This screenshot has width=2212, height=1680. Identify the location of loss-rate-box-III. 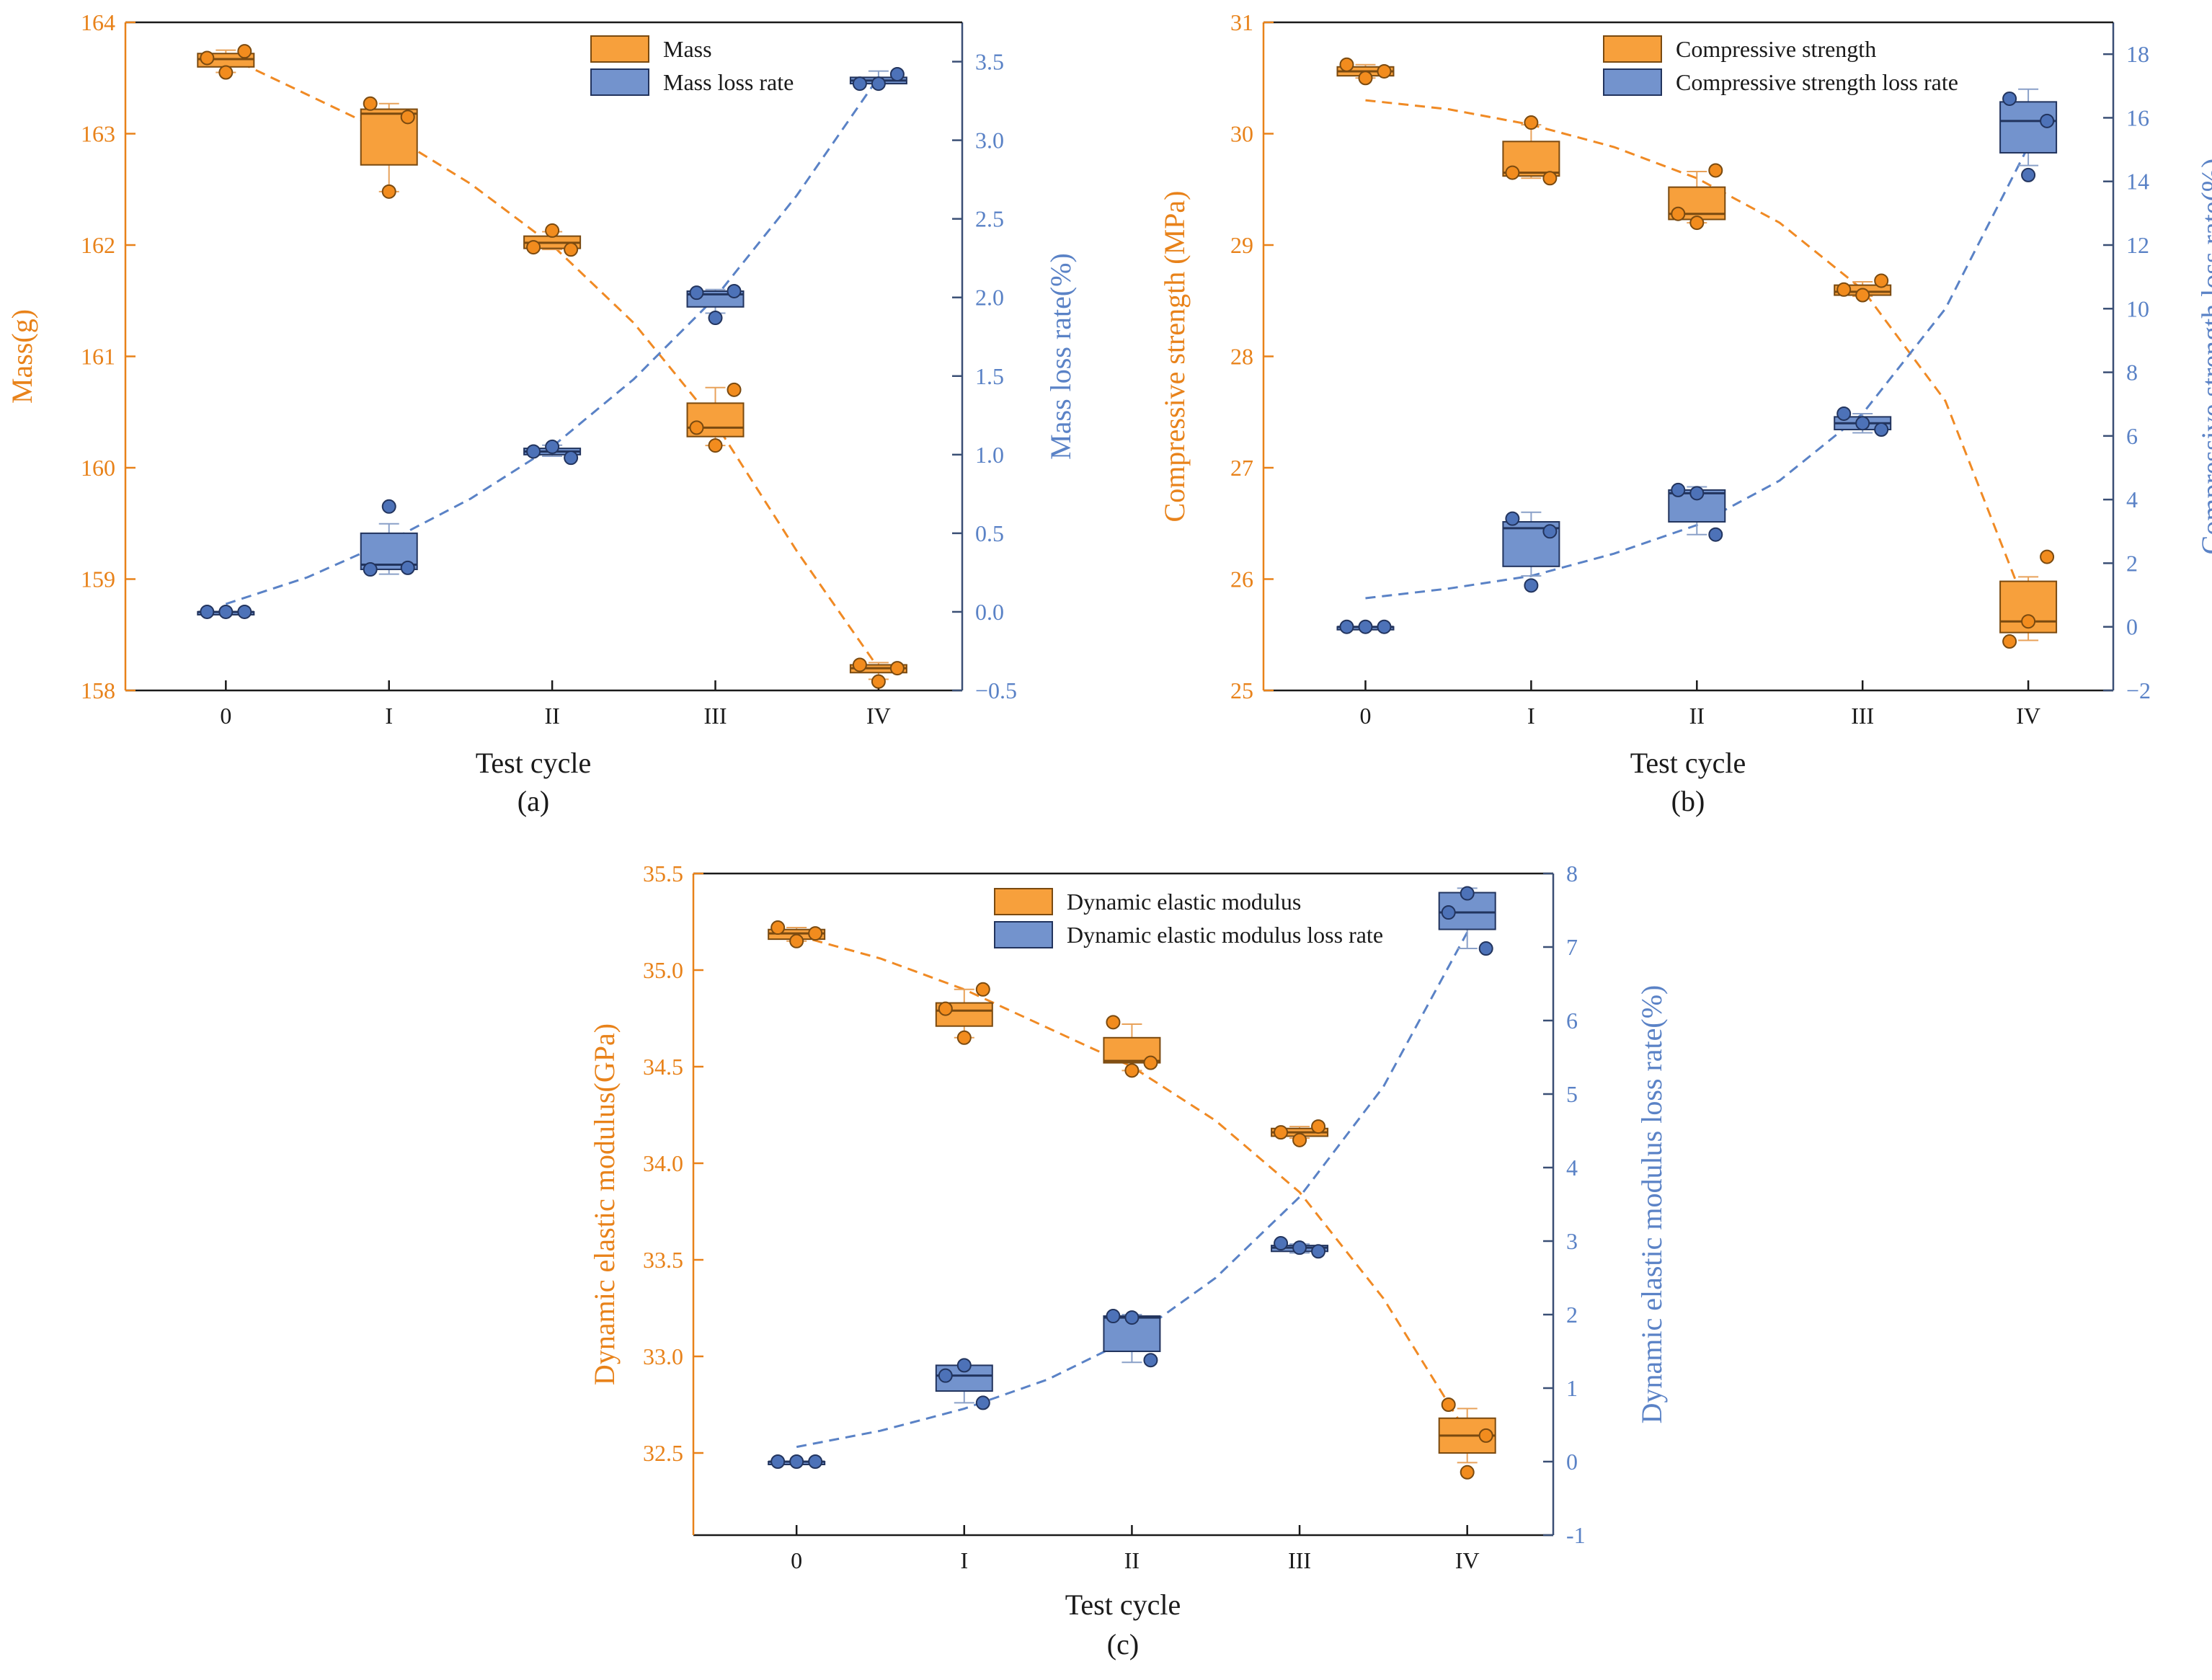
(715, 304).